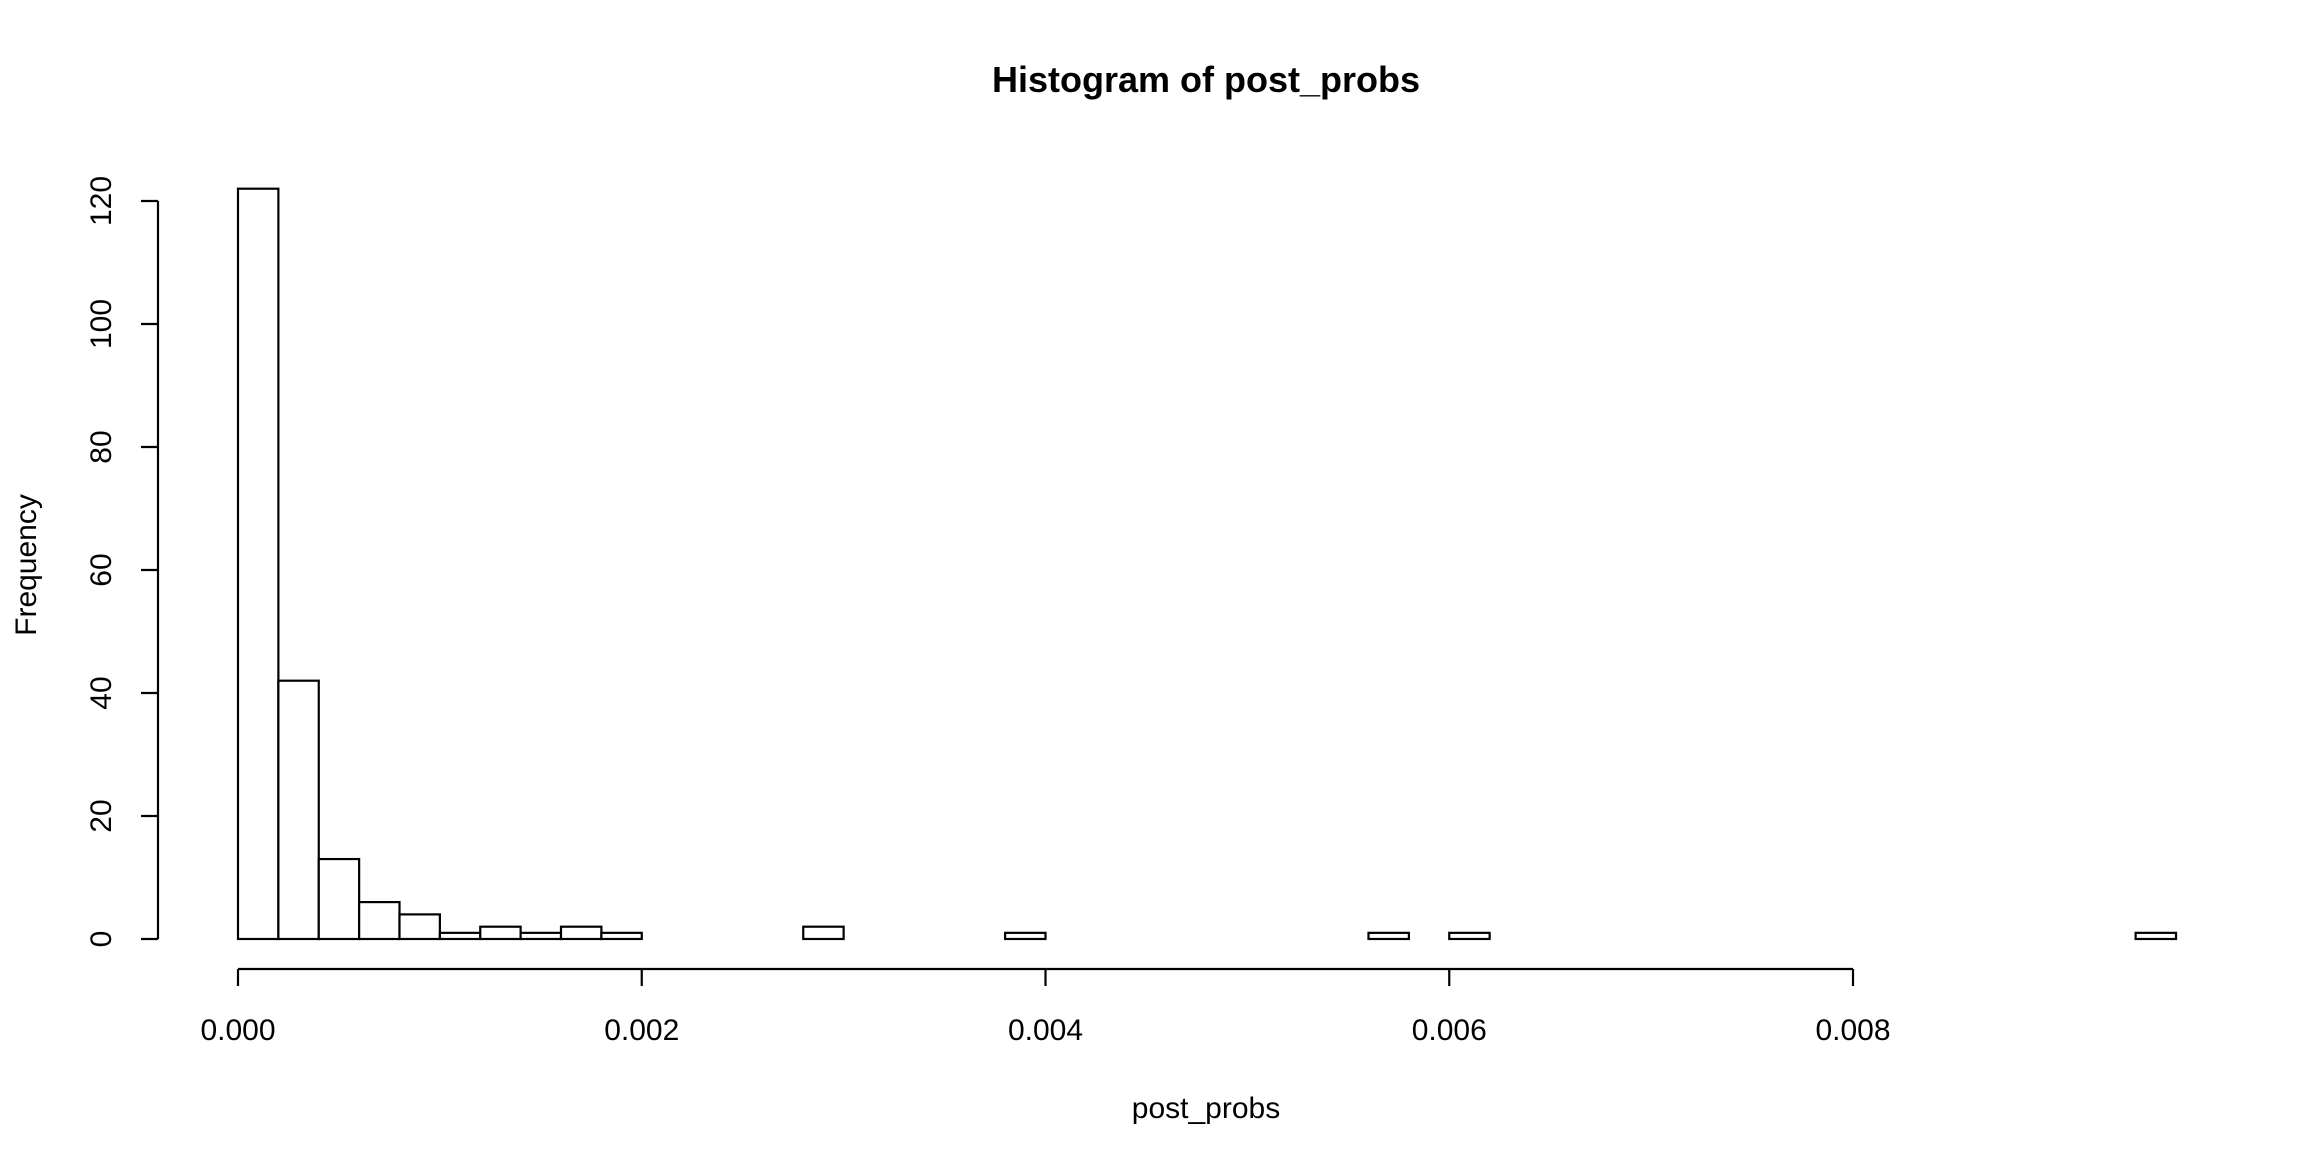 The height and width of the screenshot is (1152, 2304). Describe the element at coordinates (101, 692) in the screenshot. I see `y-tick-label: 40` at that location.